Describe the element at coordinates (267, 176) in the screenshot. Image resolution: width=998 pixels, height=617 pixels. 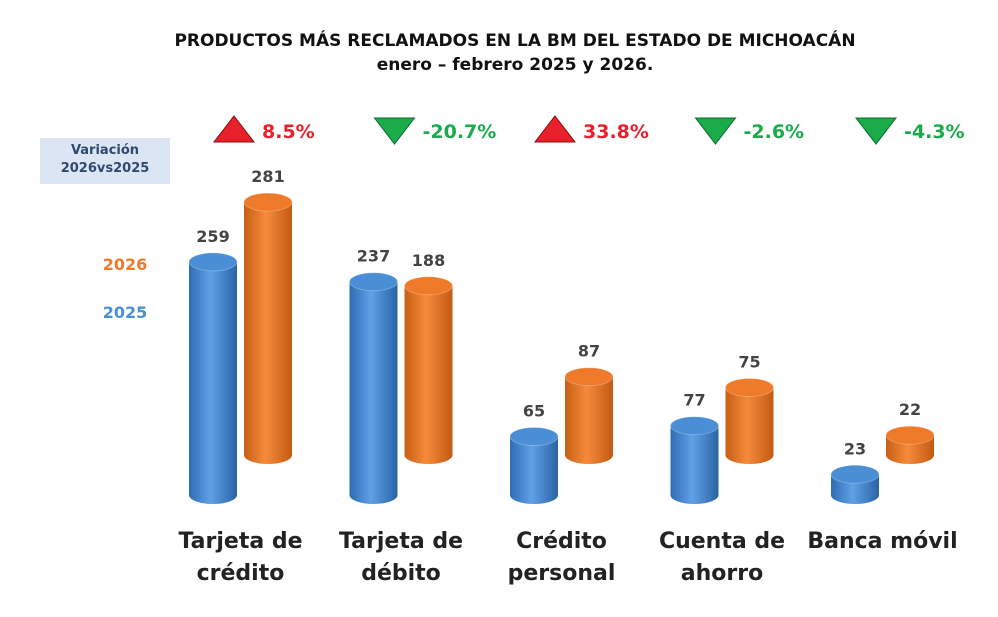
I see `data-label: 281` at that location.